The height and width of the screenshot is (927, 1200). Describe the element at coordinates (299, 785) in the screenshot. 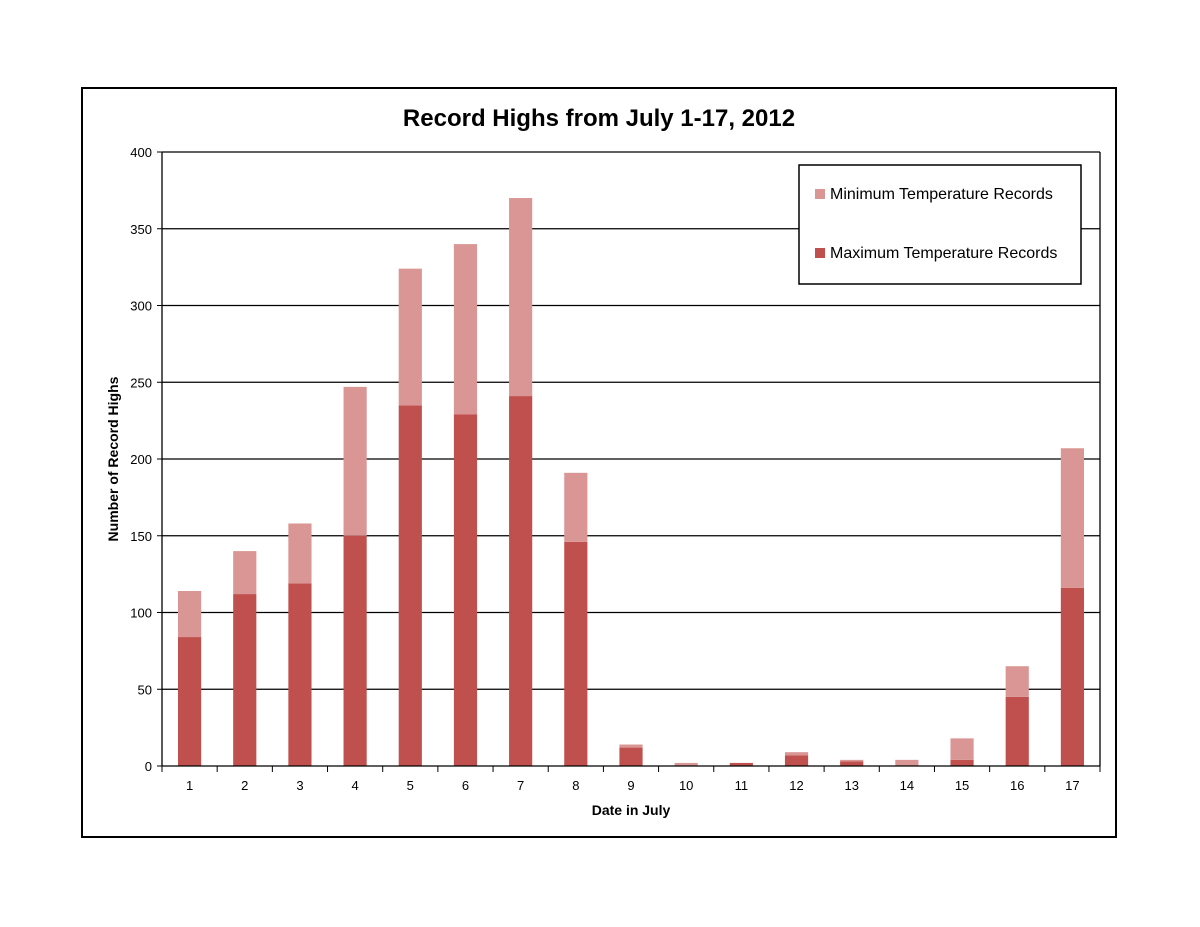

I see `x-tick-label: 3` at that location.